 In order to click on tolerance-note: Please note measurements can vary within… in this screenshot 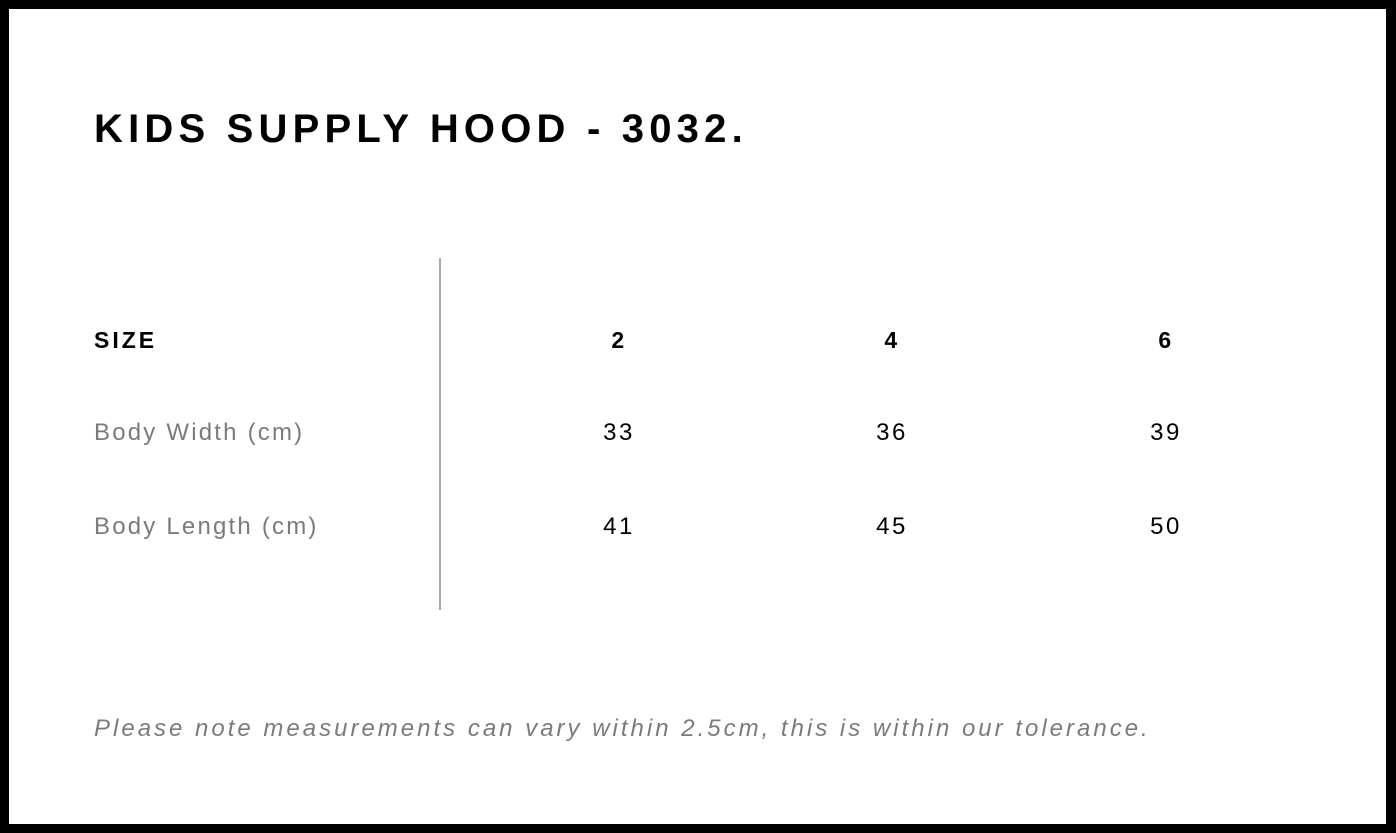, I will do `click(622, 728)`.